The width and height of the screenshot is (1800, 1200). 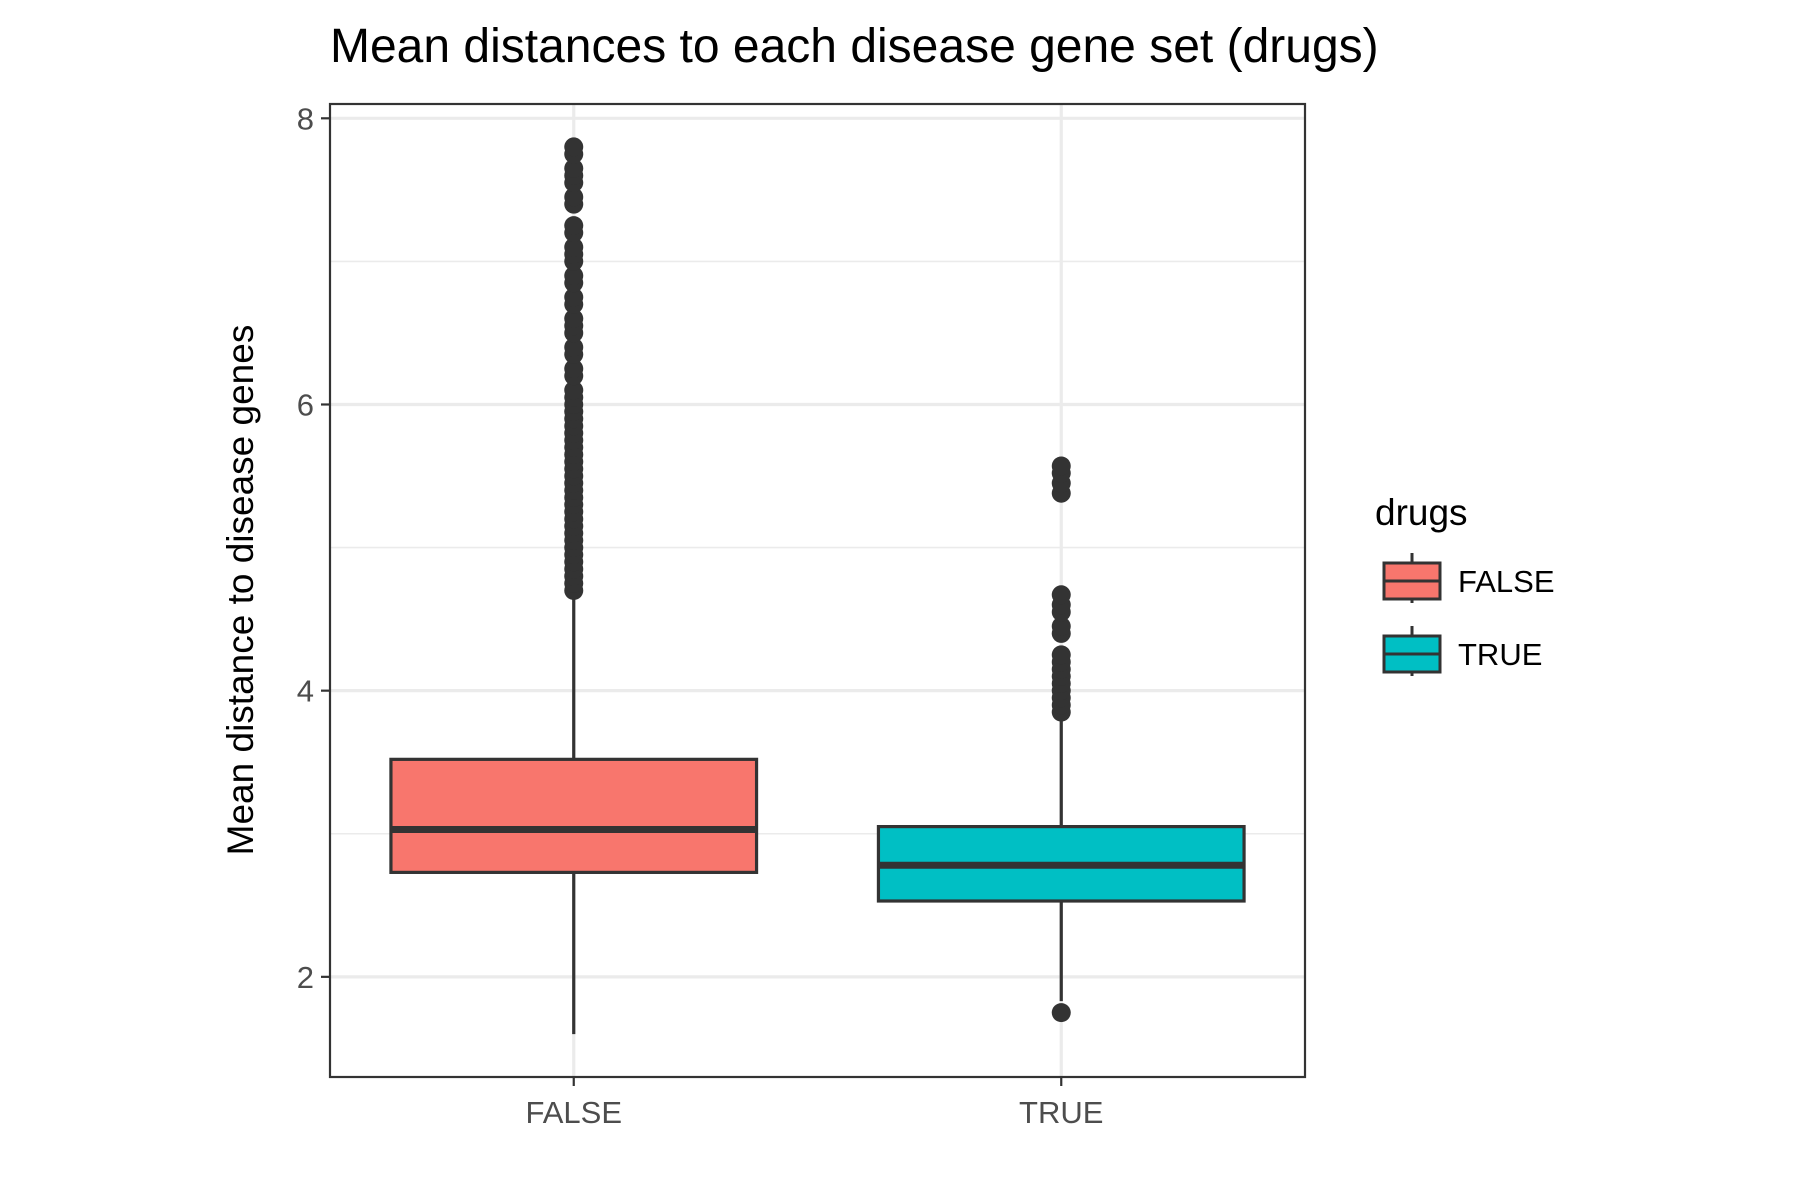 I want to click on legend-label: FALSE, so click(x=1506, y=581).